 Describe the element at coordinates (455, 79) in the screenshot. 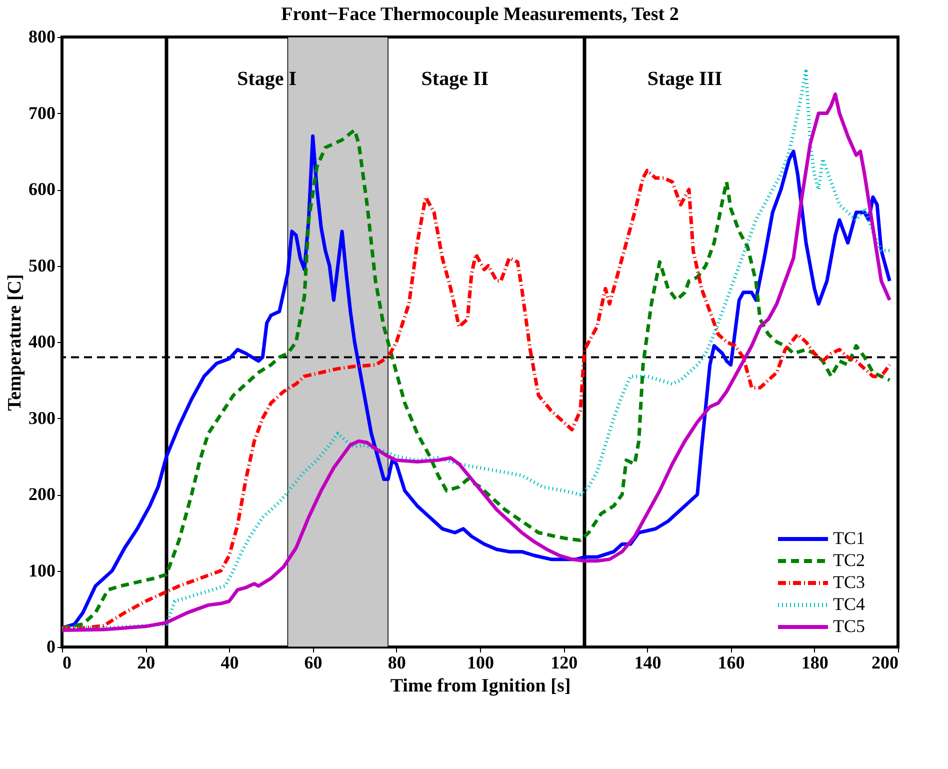

I see `annotation: Stage II` at that location.